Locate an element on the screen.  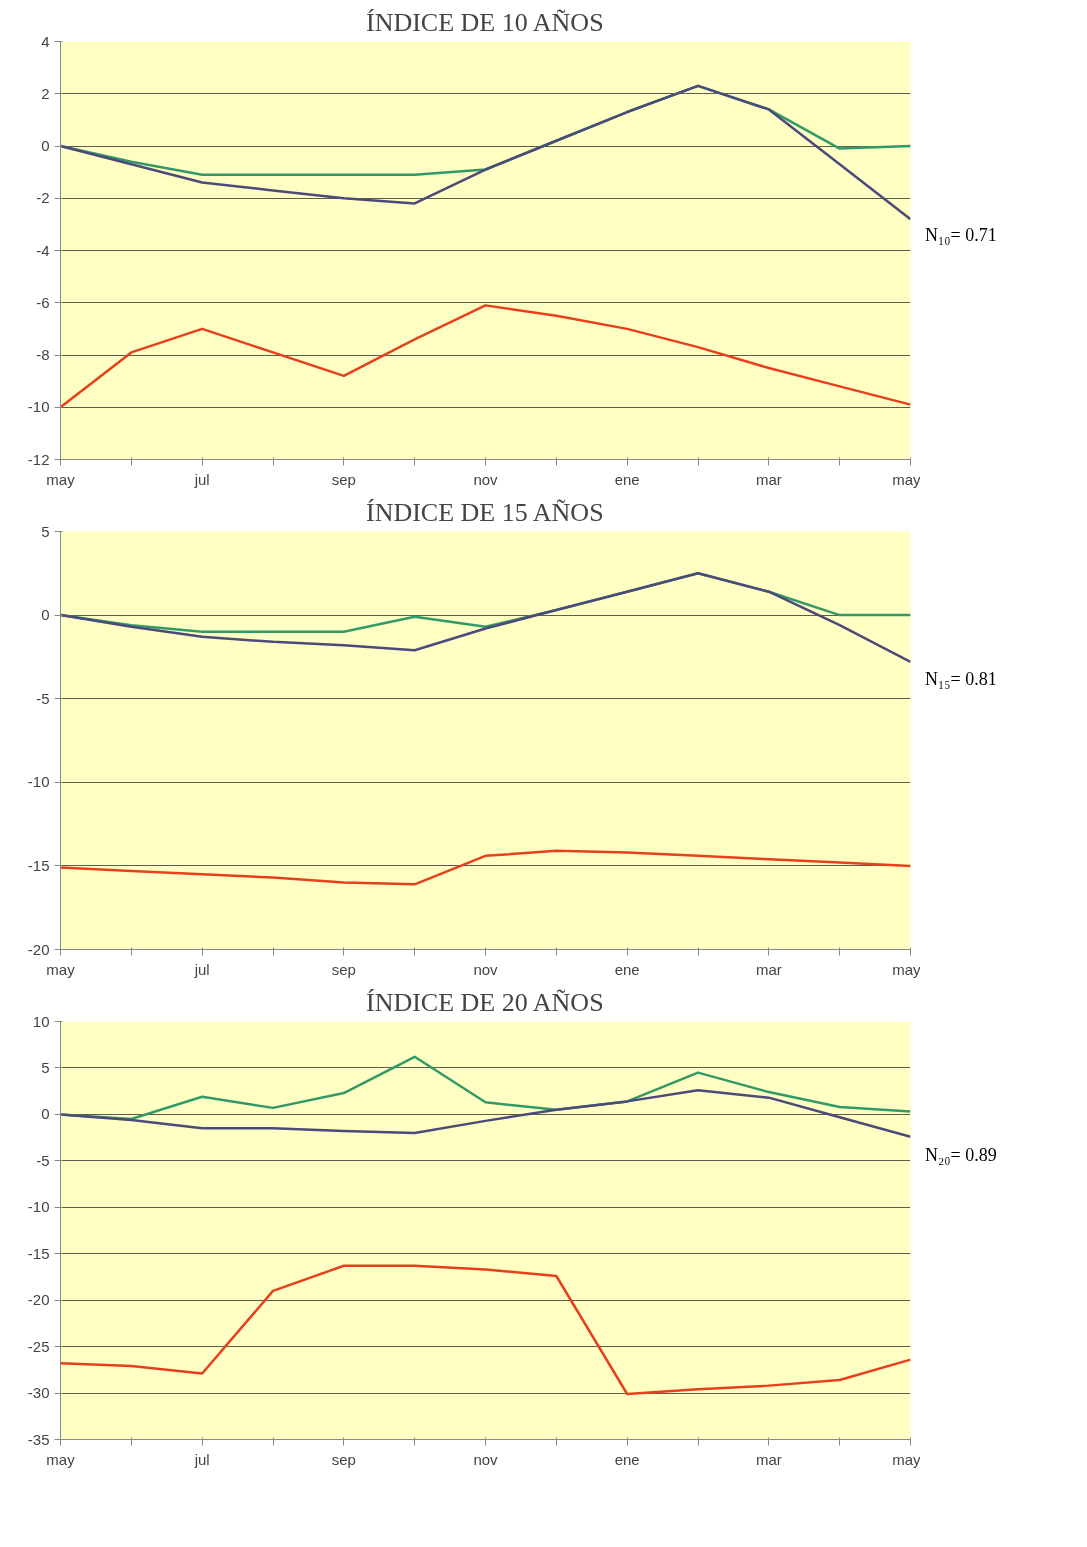
y-tick-label: 2 is located at coordinates (45, 93).